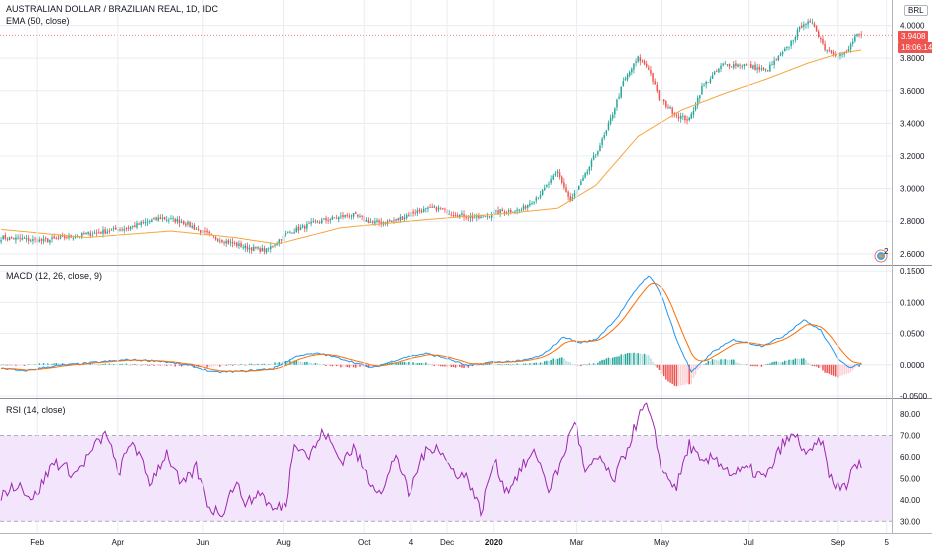 This screenshot has height=550, width=932. Describe the element at coordinates (36, 410) in the screenshot. I see `rsi-legend: RSI (14, close)` at that location.